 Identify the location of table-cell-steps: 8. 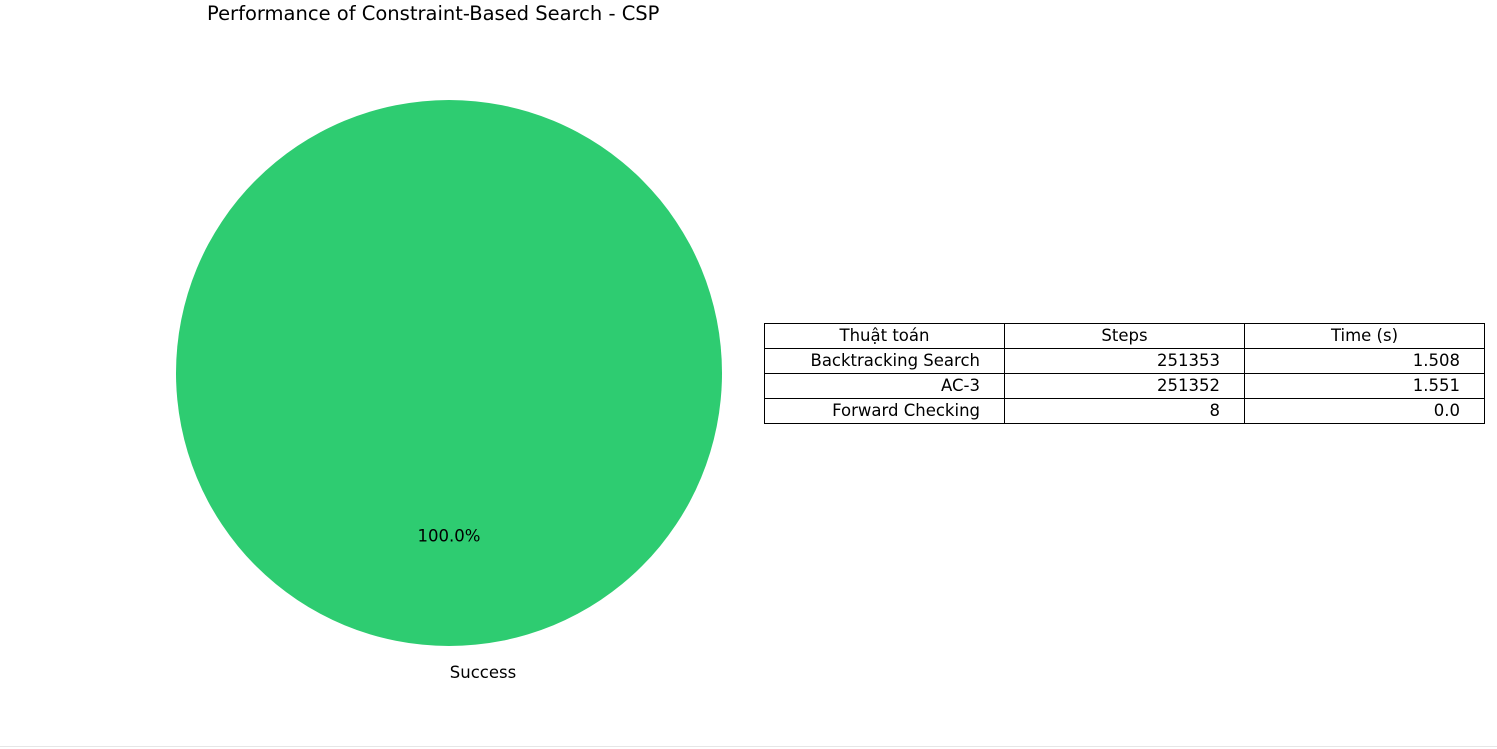
(1124, 411).